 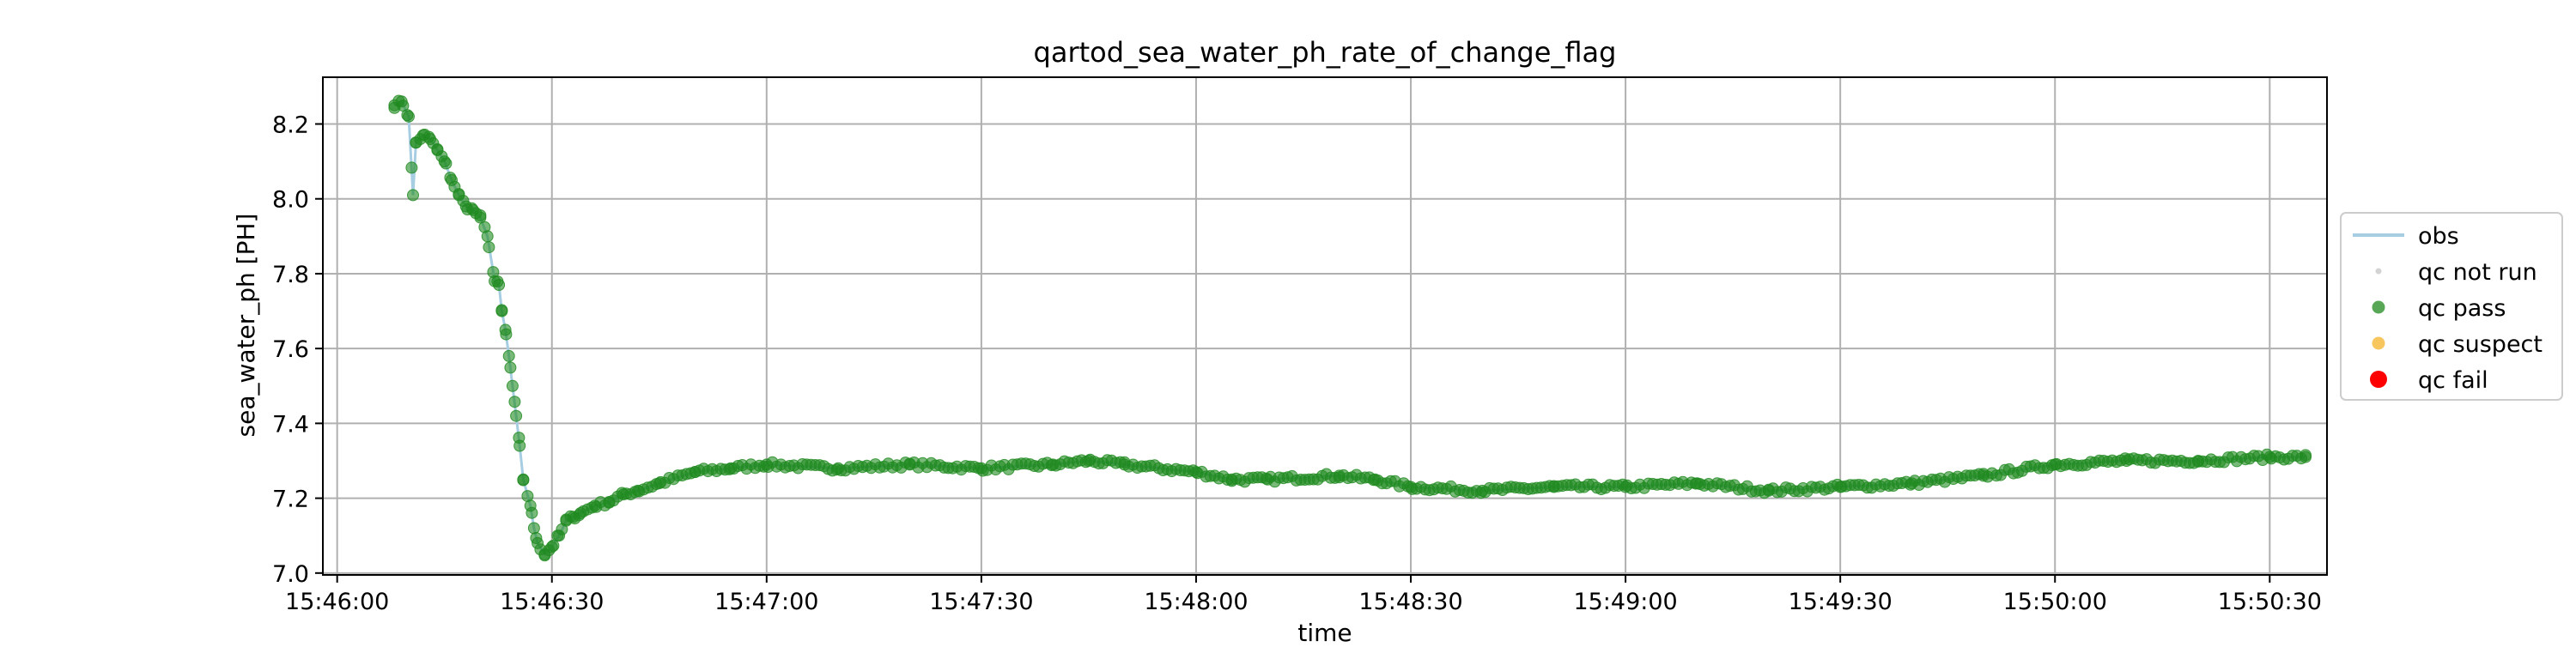 What do you see at coordinates (291, 349) in the screenshot?
I see `y-tick-label: 7.6` at bounding box center [291, 349].